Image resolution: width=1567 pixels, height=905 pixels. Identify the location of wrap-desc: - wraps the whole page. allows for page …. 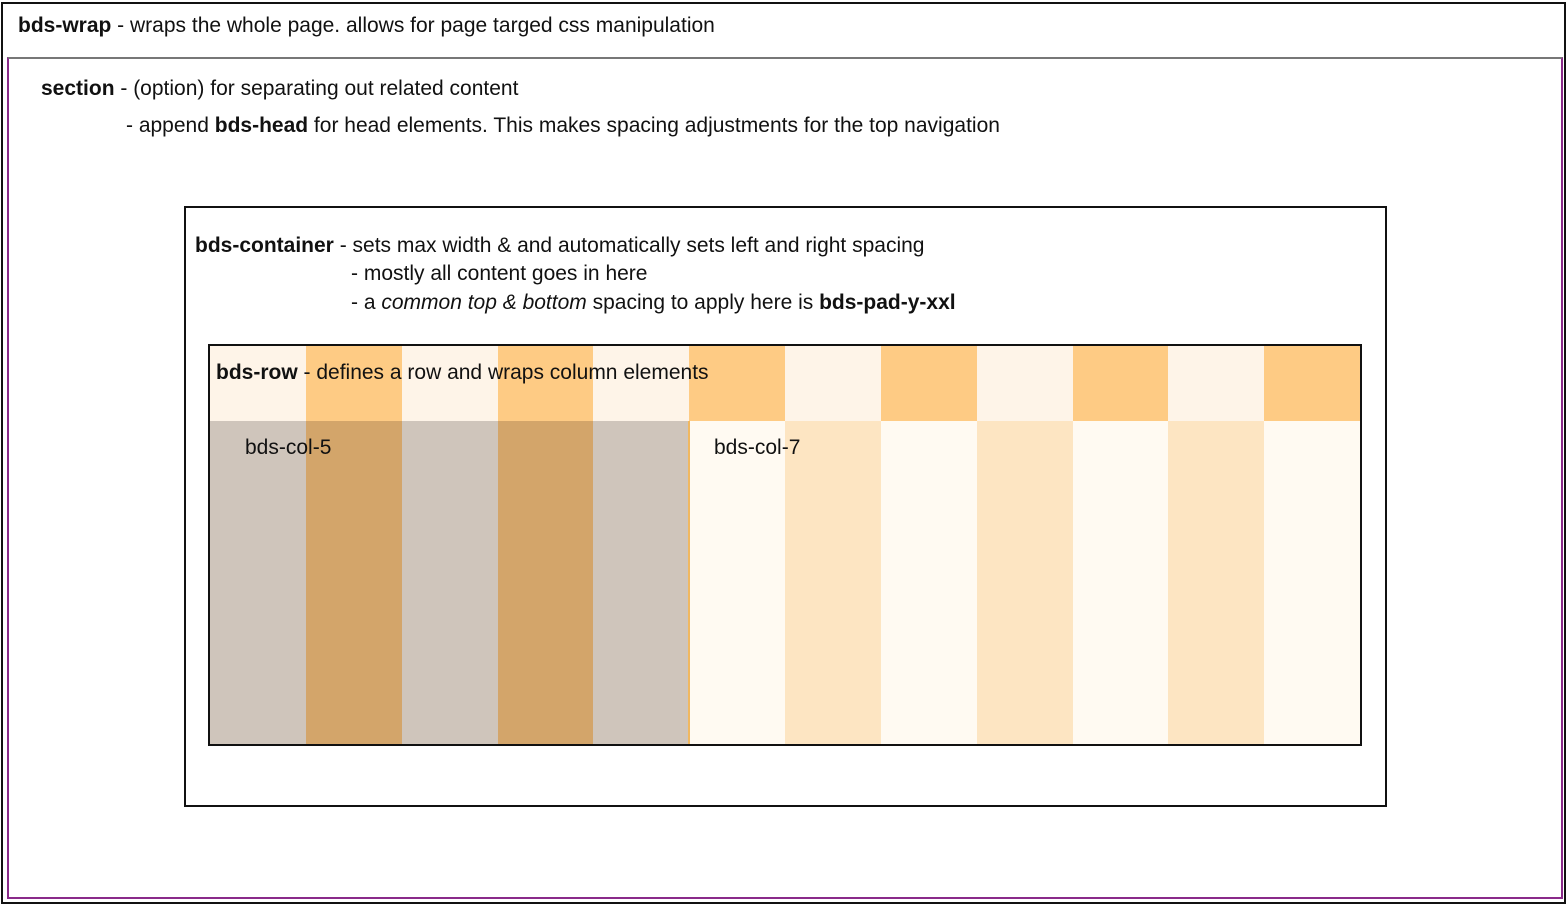
(413, 25).